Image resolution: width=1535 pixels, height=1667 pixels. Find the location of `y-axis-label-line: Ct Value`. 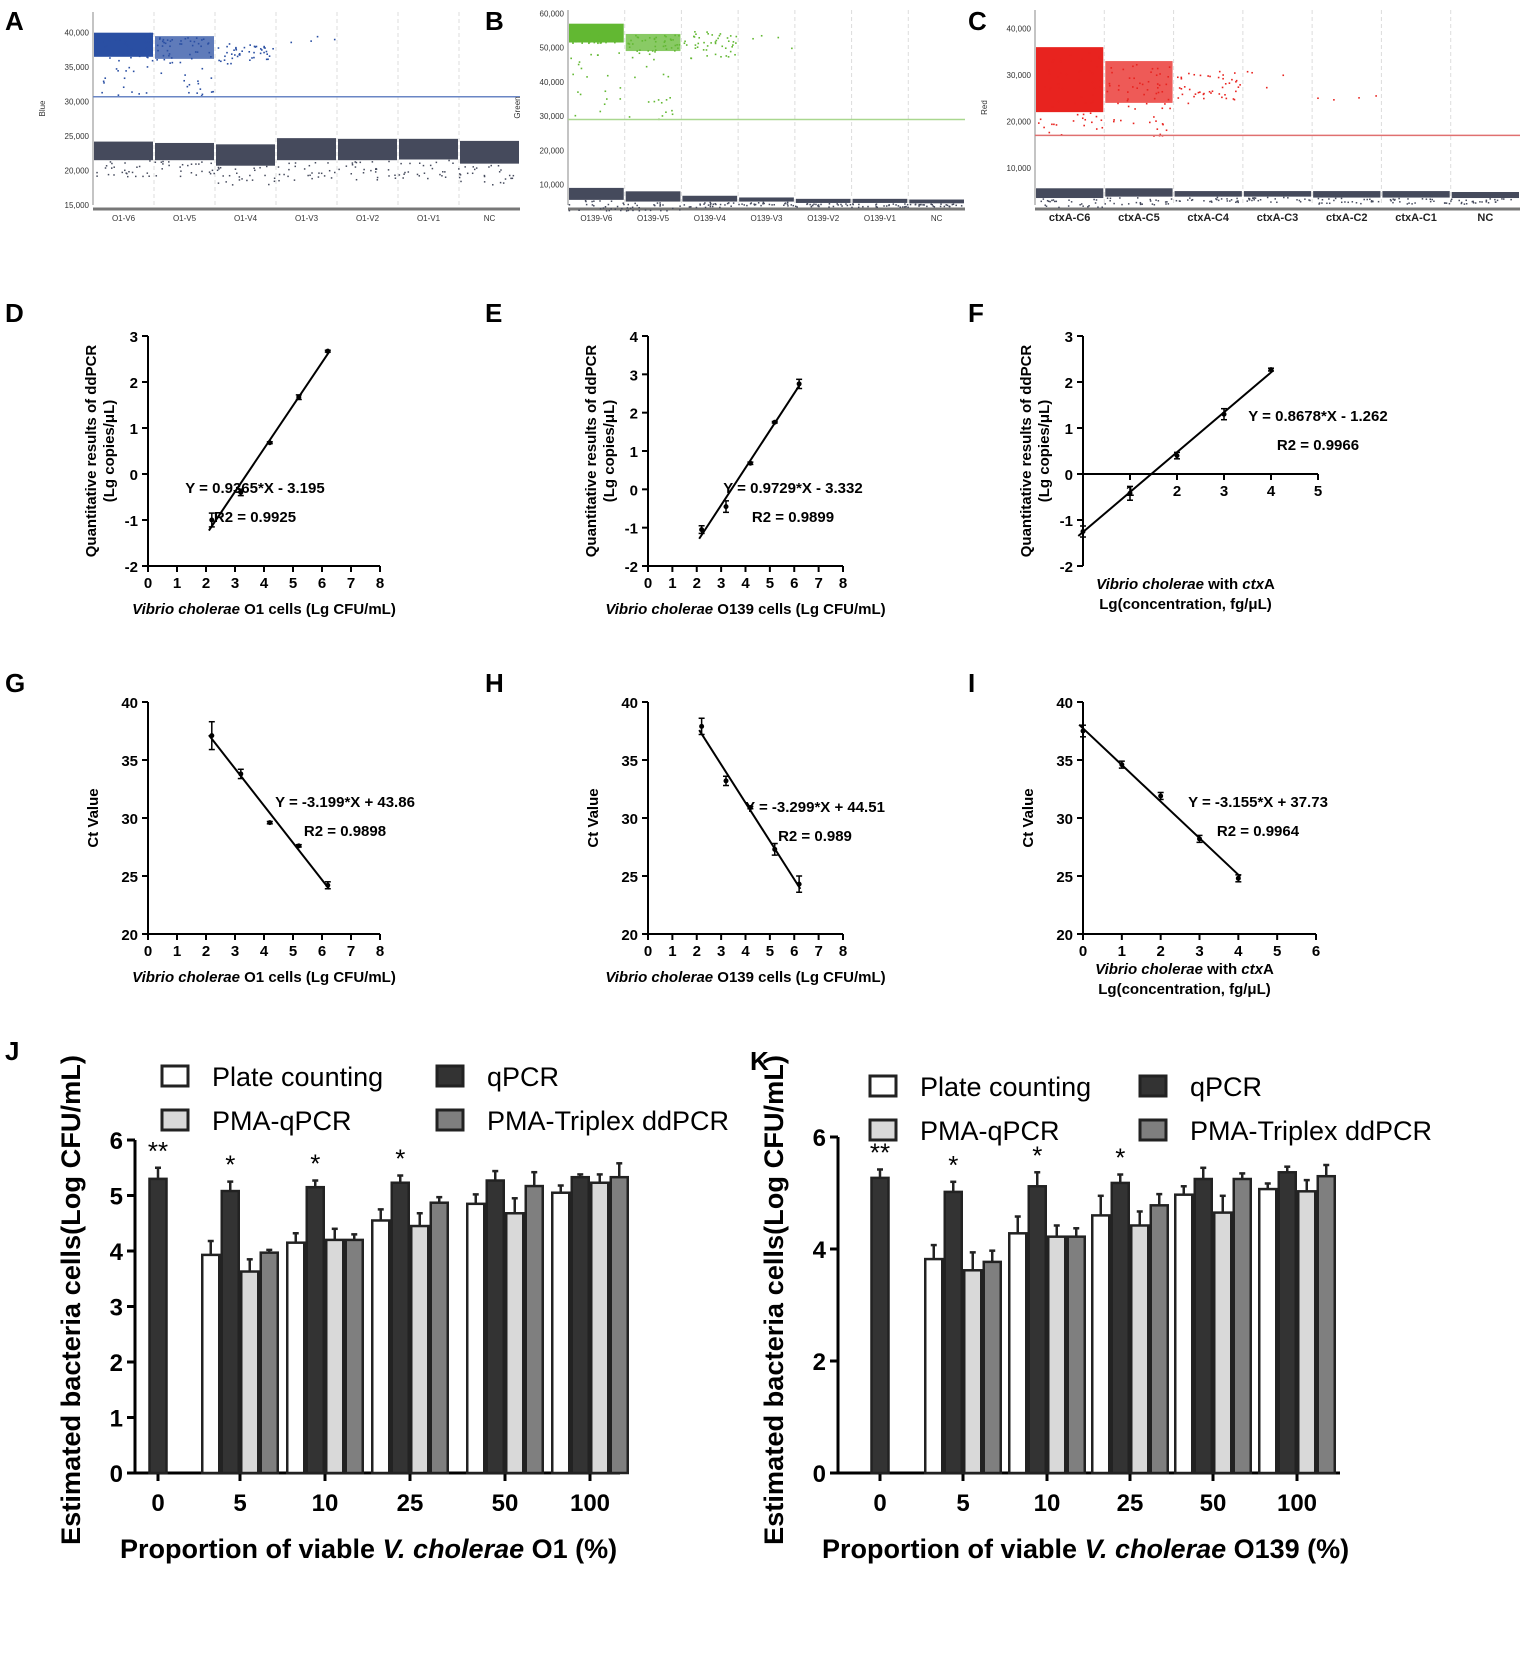

y-axis-label-line: Ct Value is located at coordinates (593, 817).